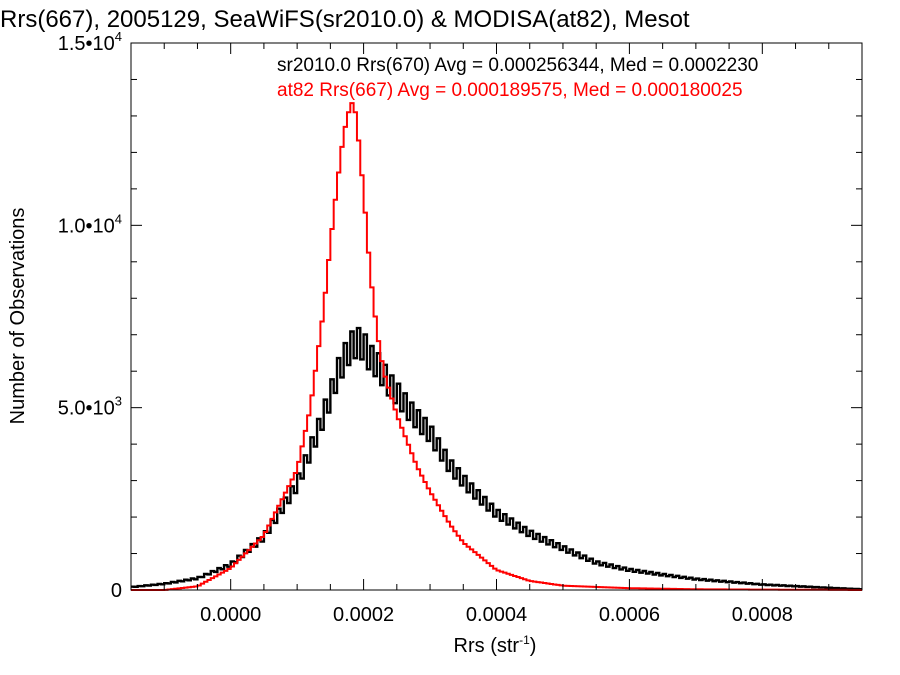  Describe the element at coordinates (18, 316) in the screenshot. I see `y-axis-label: Number of Observations` at that location.